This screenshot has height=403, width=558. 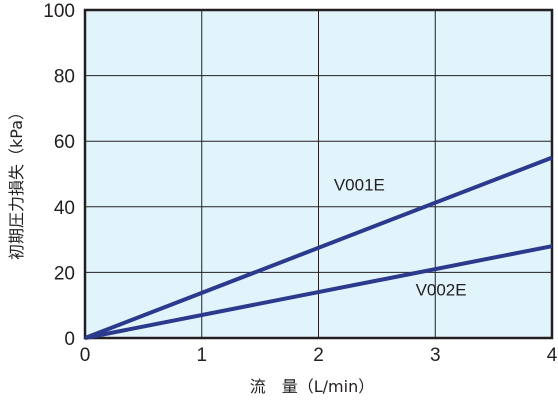 I want to click on y-axis-ticks: 0 20 40 60 80 100, so click(x=59, y=175).